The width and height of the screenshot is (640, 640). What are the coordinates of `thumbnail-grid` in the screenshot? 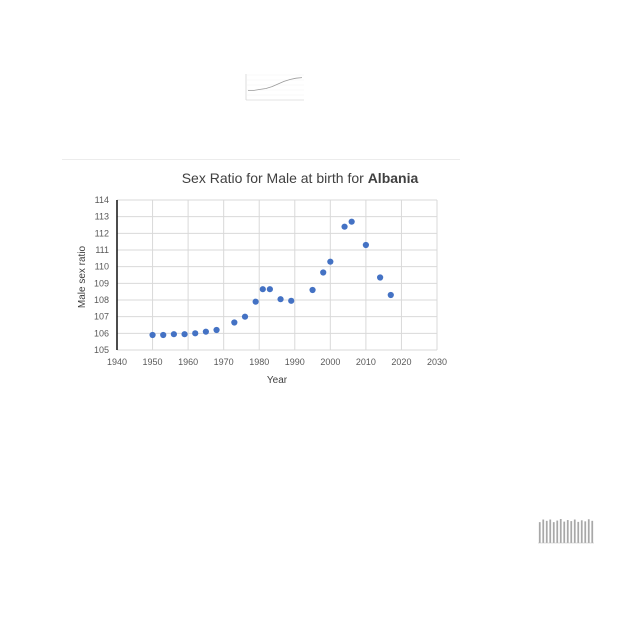 It's located at (274, 87).